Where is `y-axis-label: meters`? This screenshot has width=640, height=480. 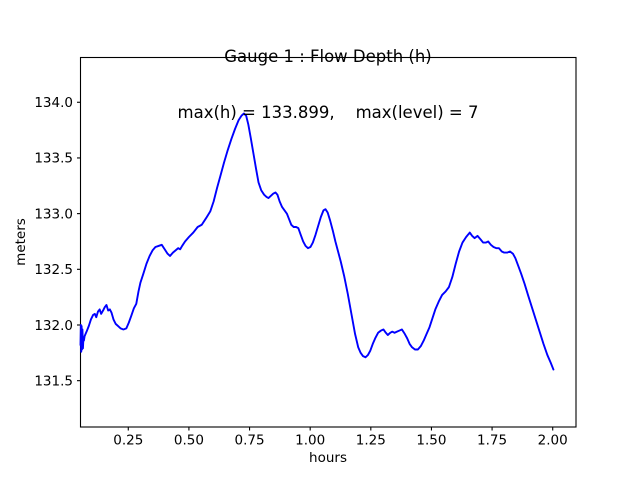 y-axis-label: meters is located at coordinates (21, 242).